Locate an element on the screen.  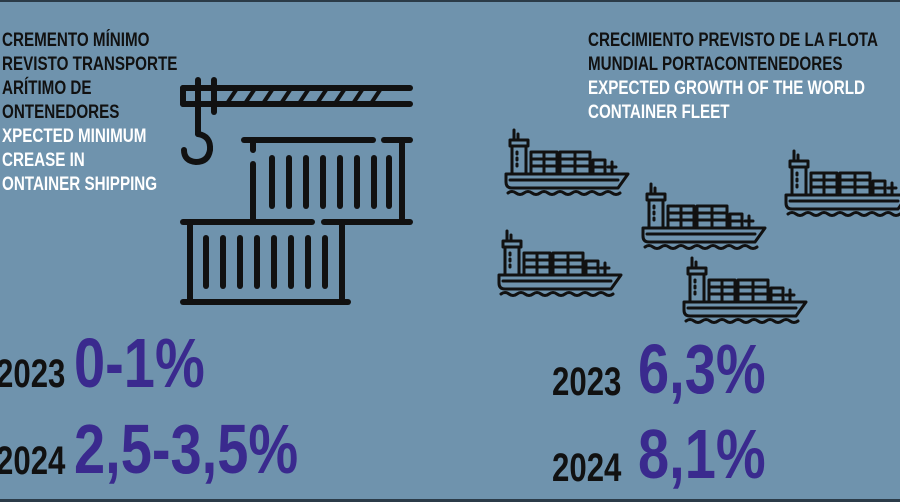
right-heading-es-line: CRECIMIENTO PREVISTO DE LA FLOTA is located at coordinates (733, 40).